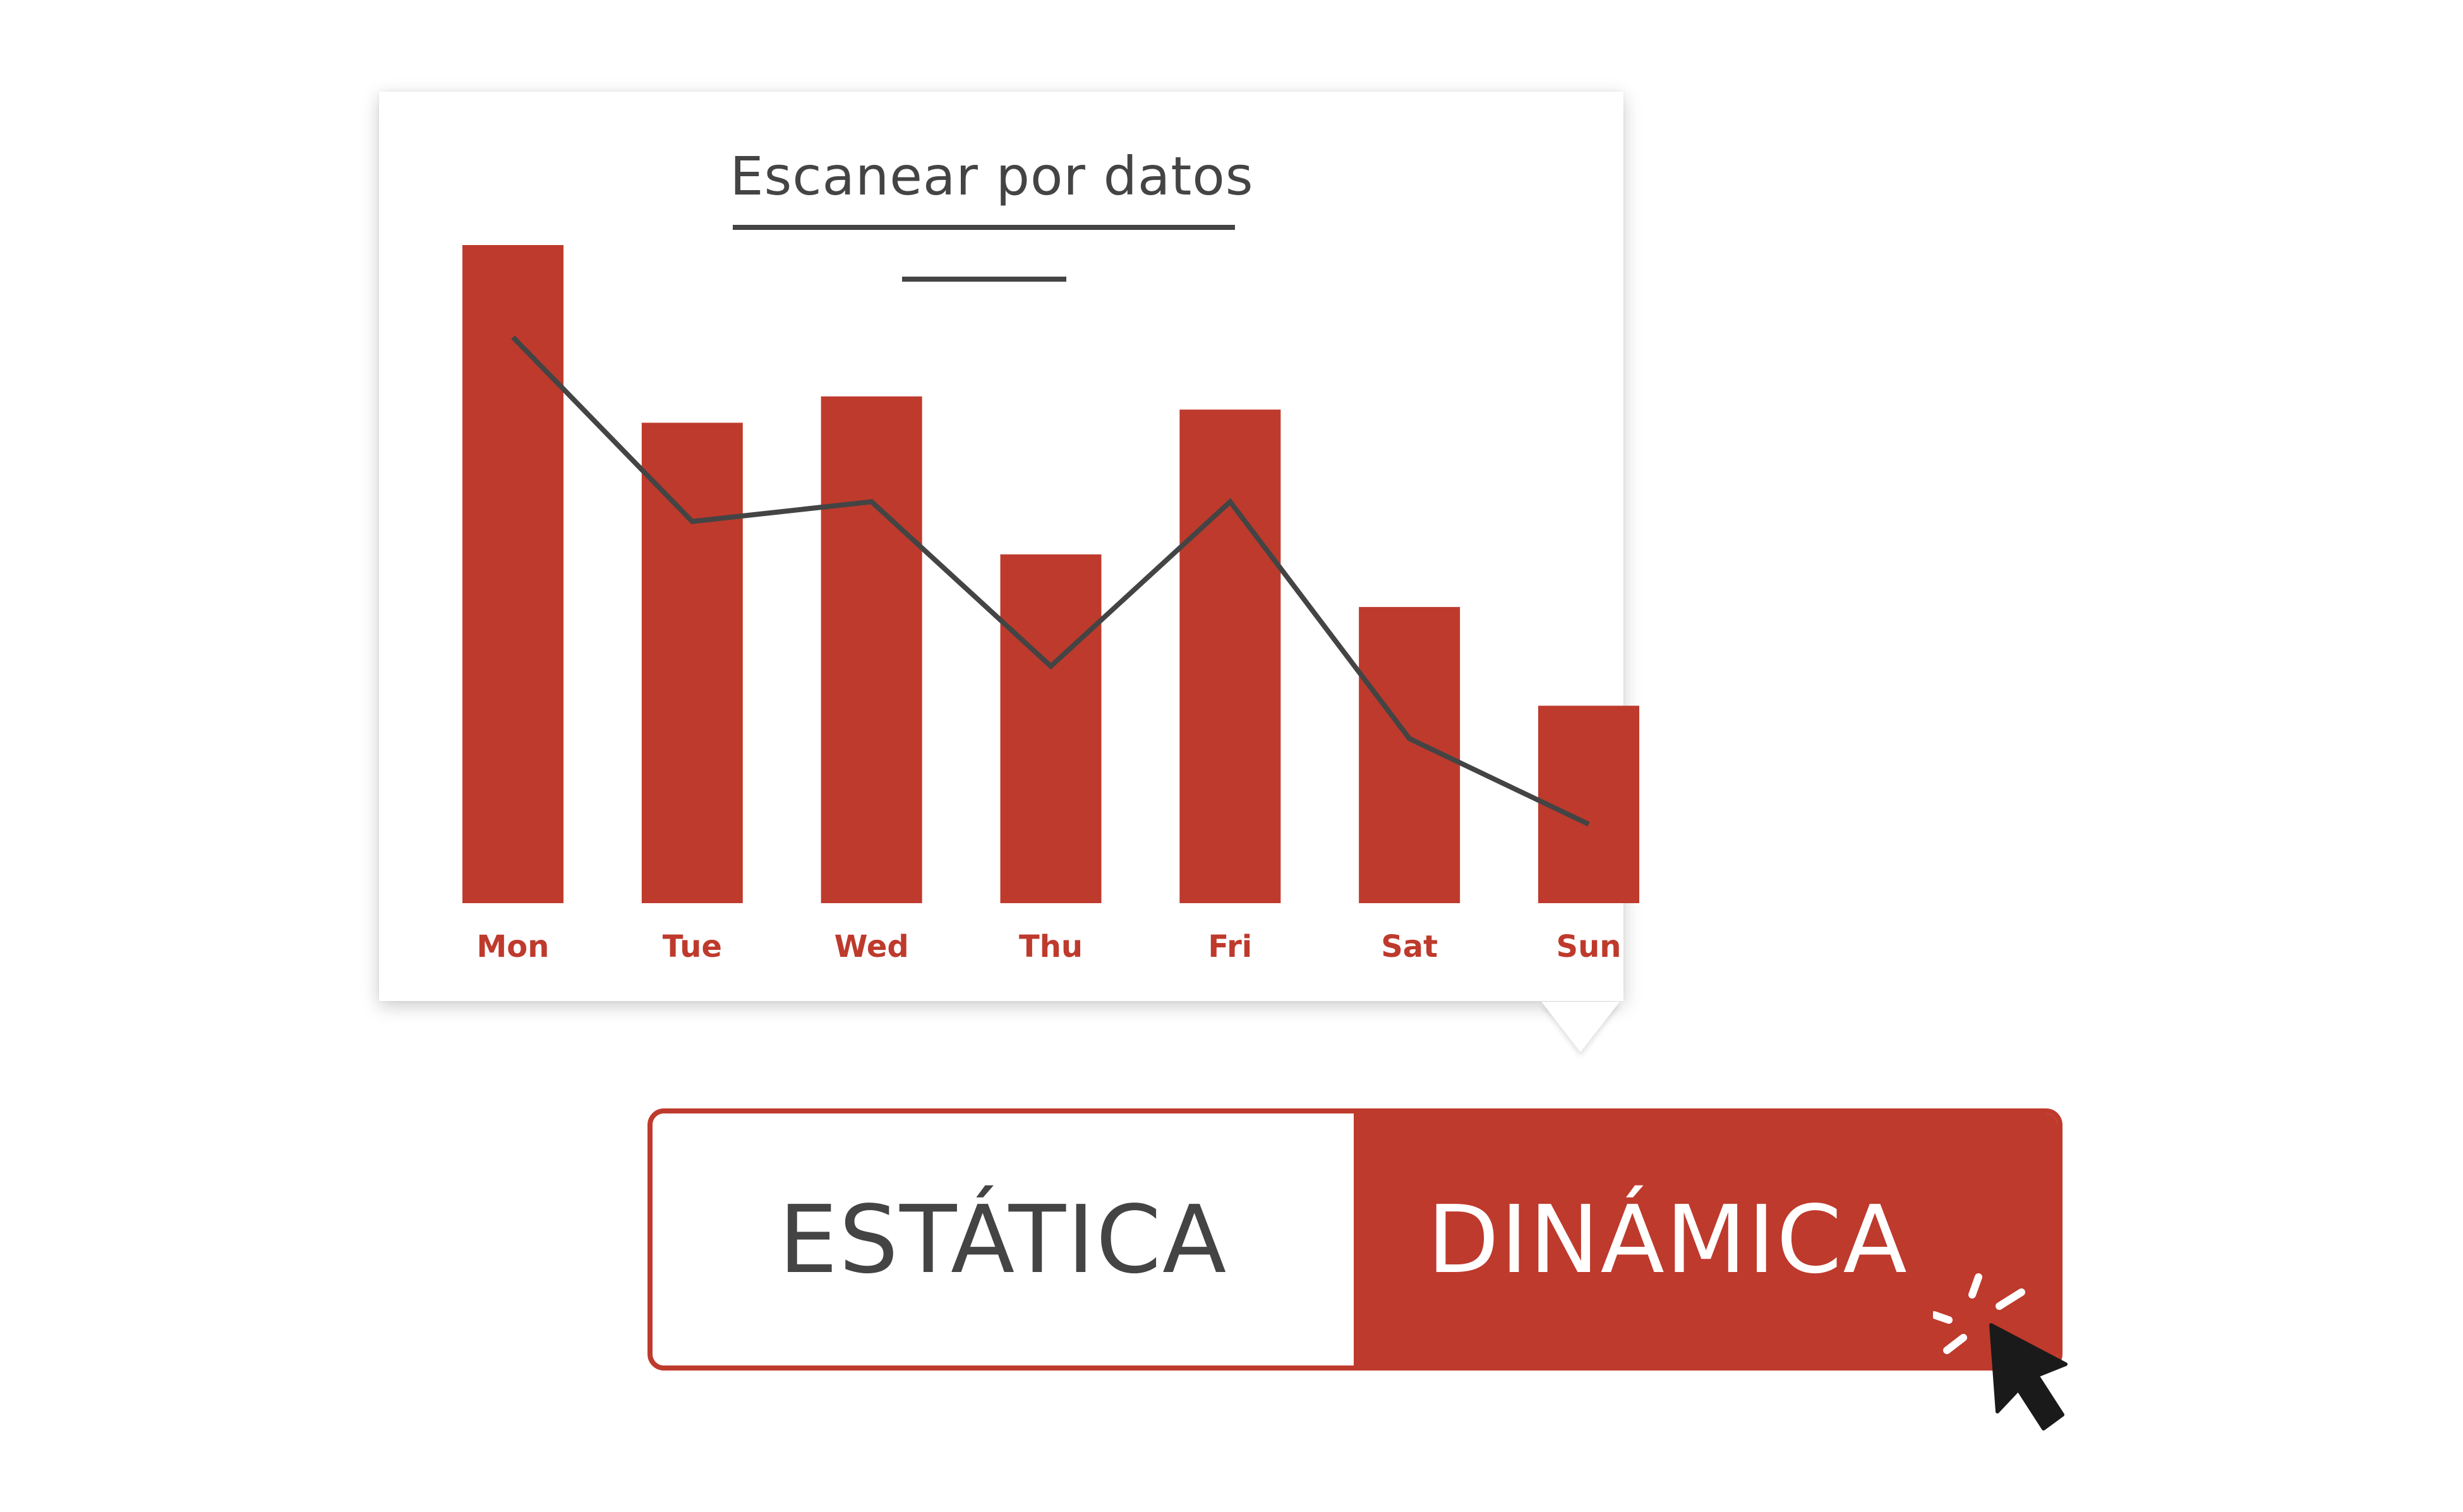  Describe the element at coordinates (984, 227) in the screenshot. I see `title-underline` at that location.